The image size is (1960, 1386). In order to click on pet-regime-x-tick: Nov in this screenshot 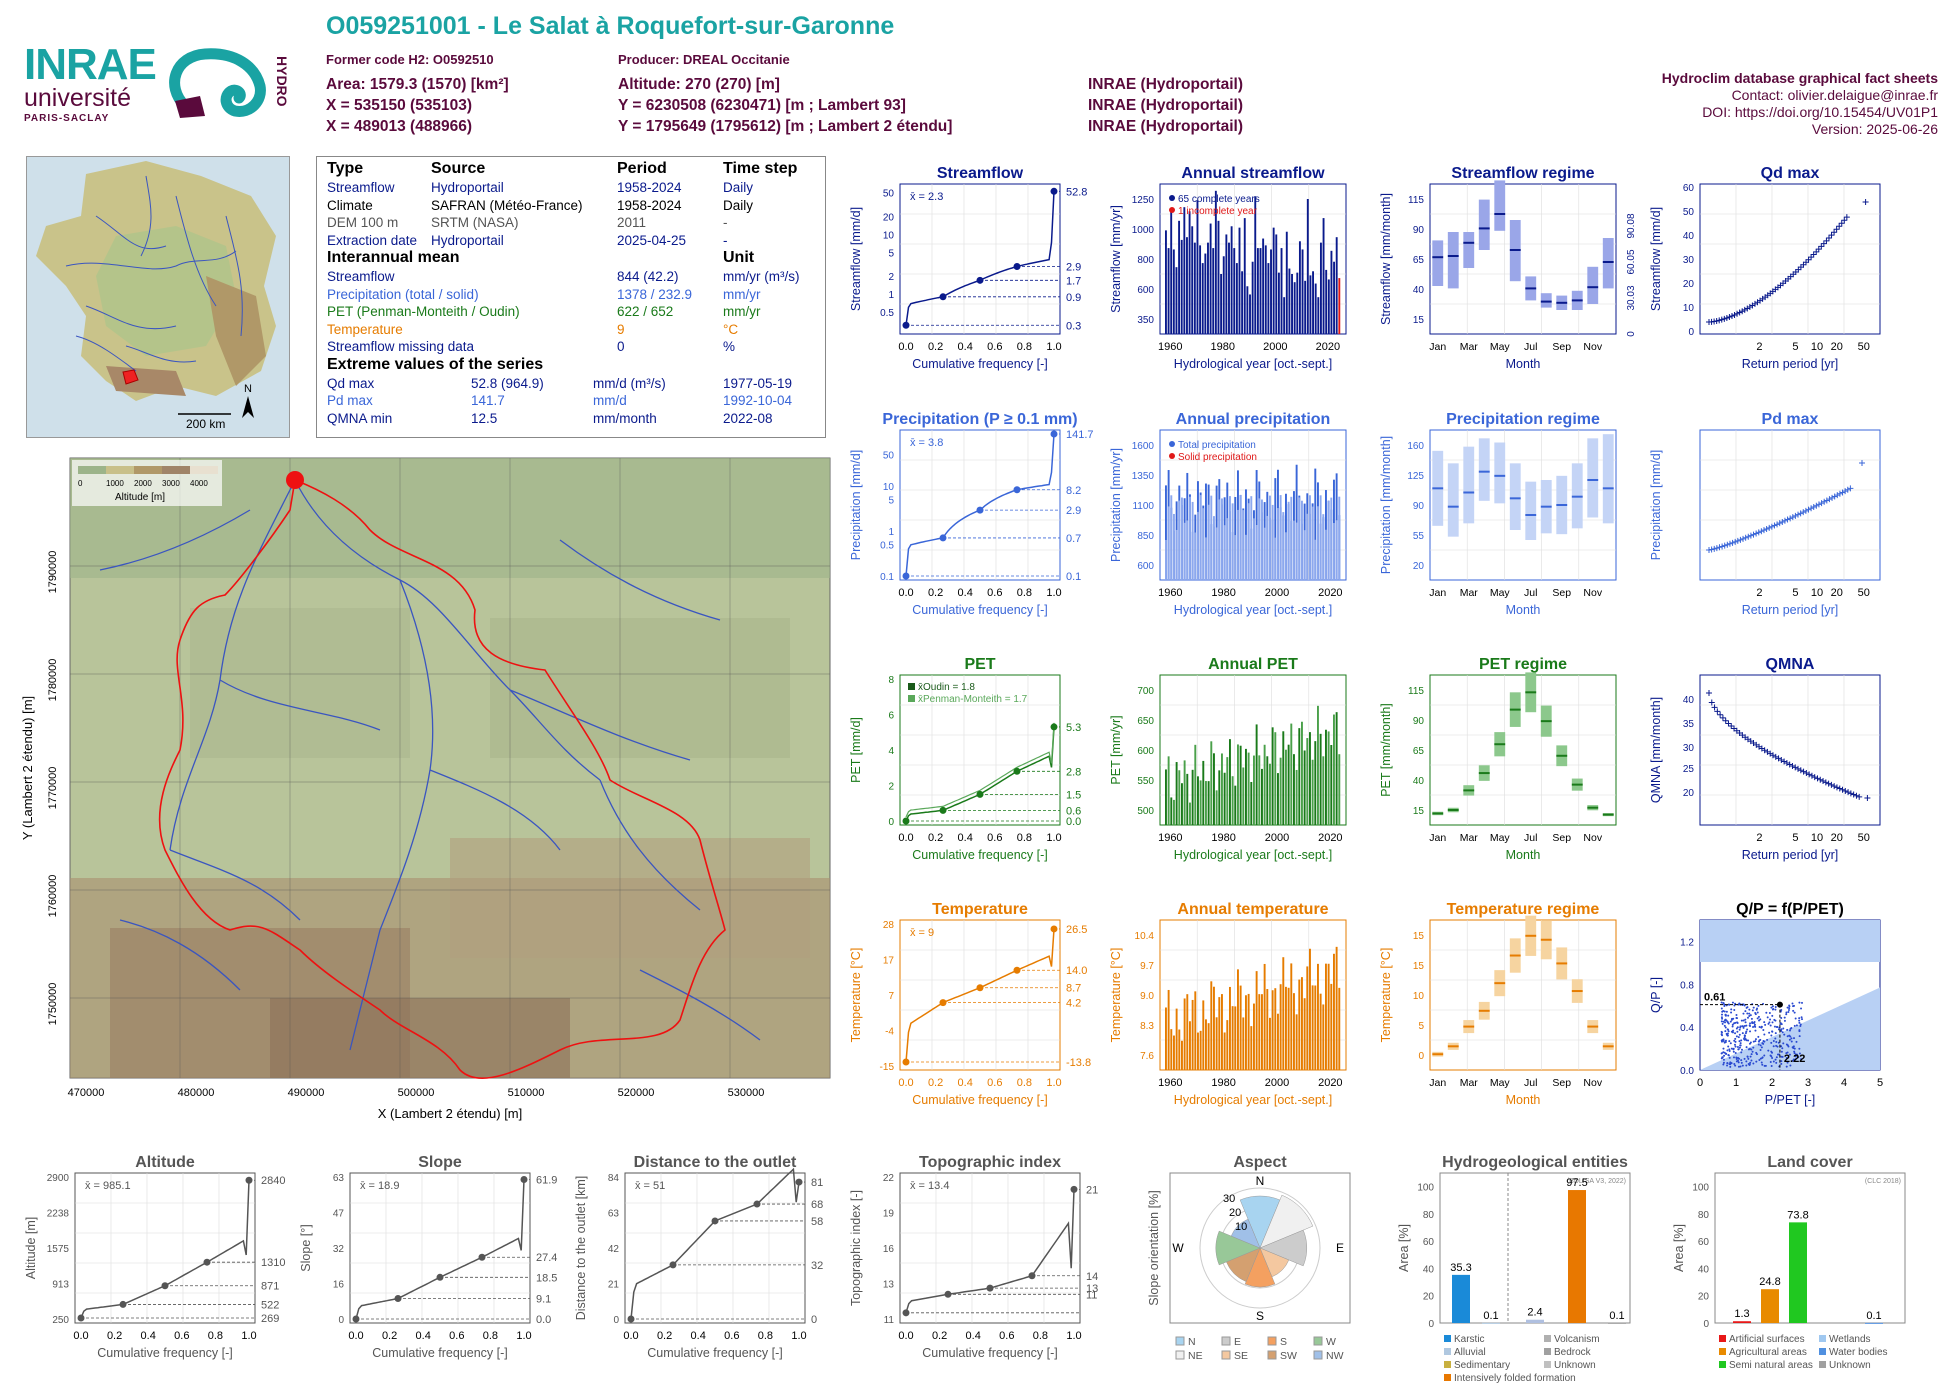, I will do `click(1592, 838)`.